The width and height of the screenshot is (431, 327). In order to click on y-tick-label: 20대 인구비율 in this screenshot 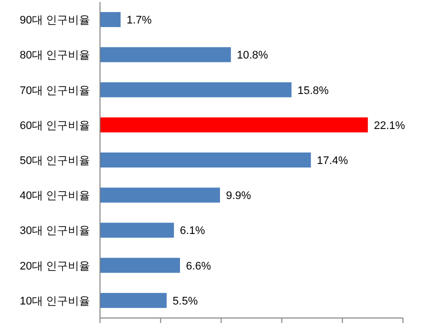, I will do `click(55, 266)`.